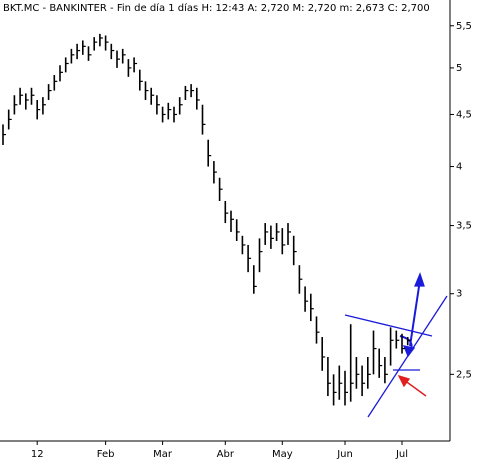 The image size is (477, 461). I want to click on annotations, so click(396, 345).